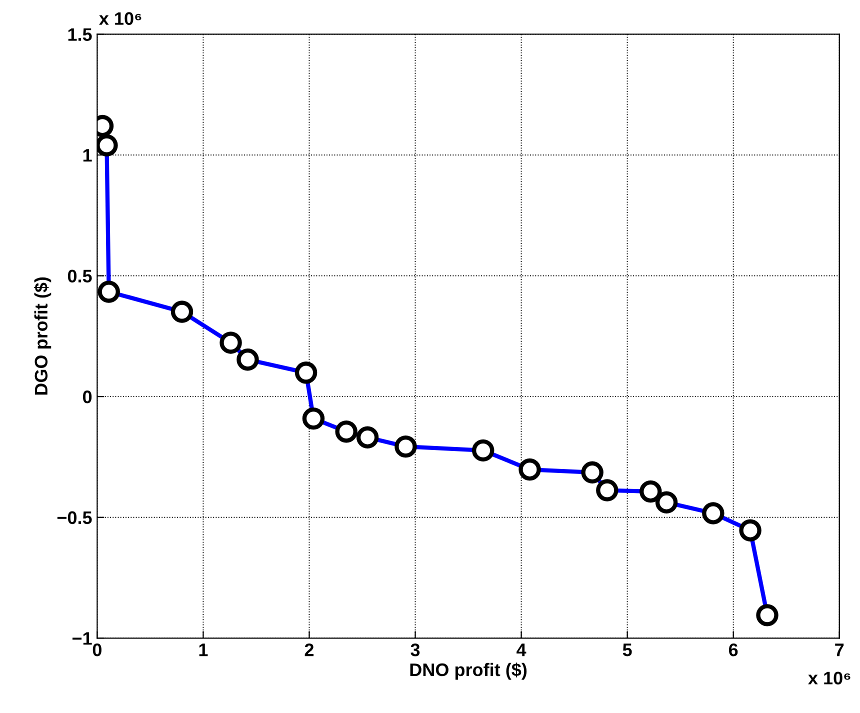 The width and height of the screenshot is (860, 713). I want to click on y-tick-label: −0.5, so click(74, 517).